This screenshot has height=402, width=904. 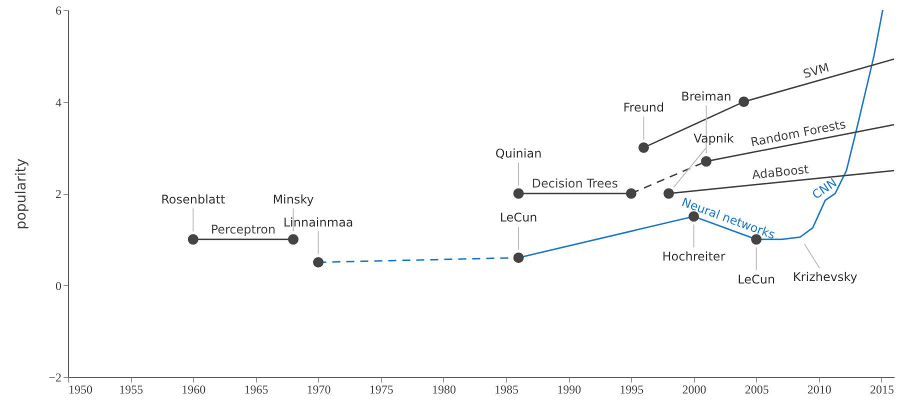 I want to click on annotation: Linnainmaa, so click(x=318, y=222).